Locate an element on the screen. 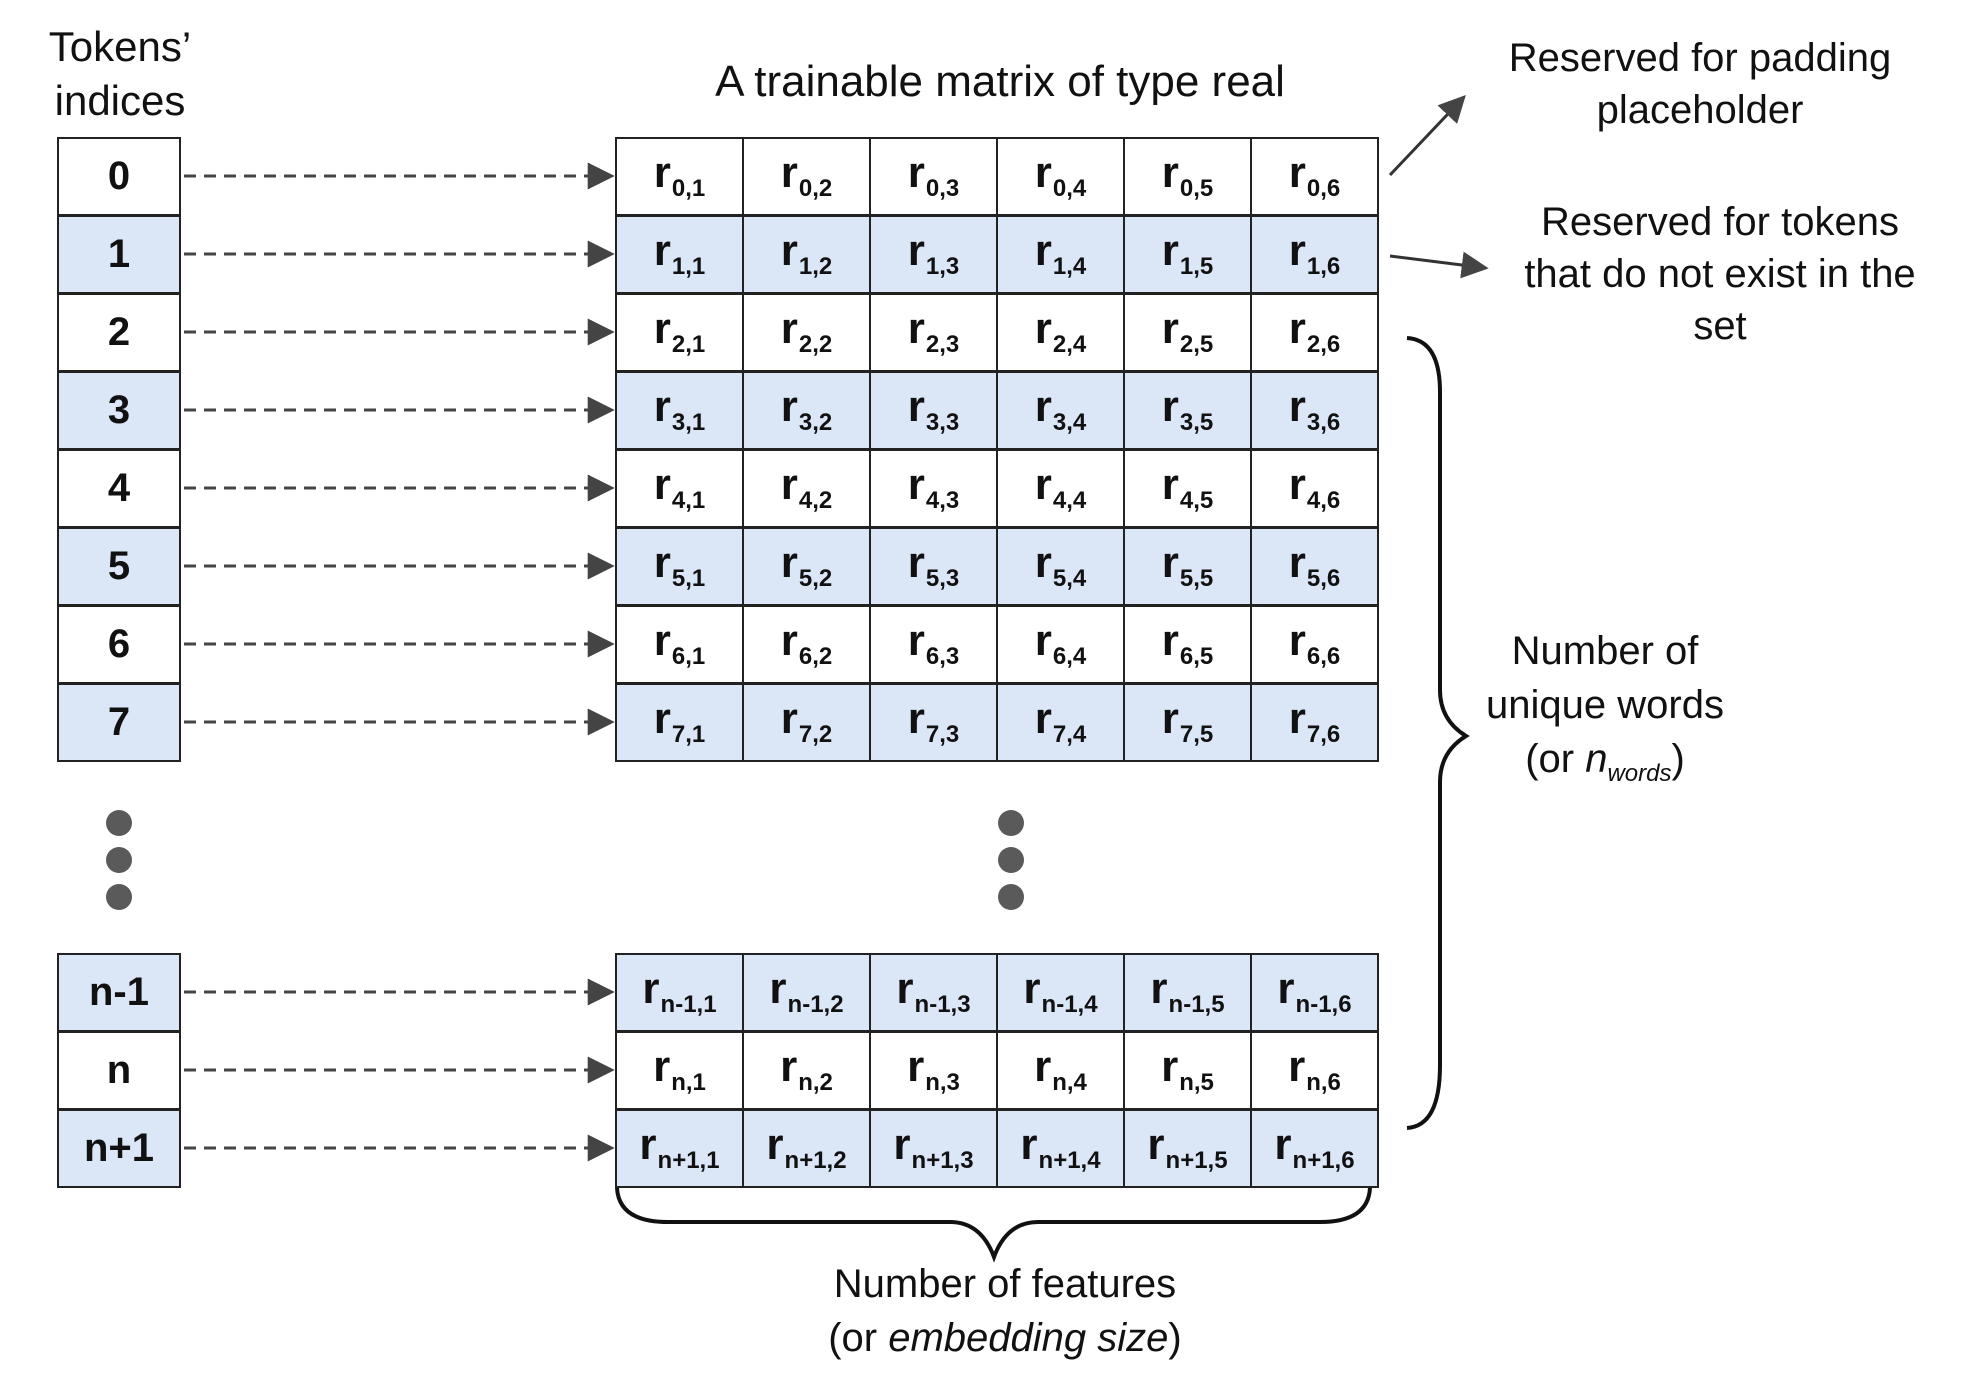 This screenshot has height=1379, width=1969. unique-words-line-1: Number of is located at coordinates (1605, 651).